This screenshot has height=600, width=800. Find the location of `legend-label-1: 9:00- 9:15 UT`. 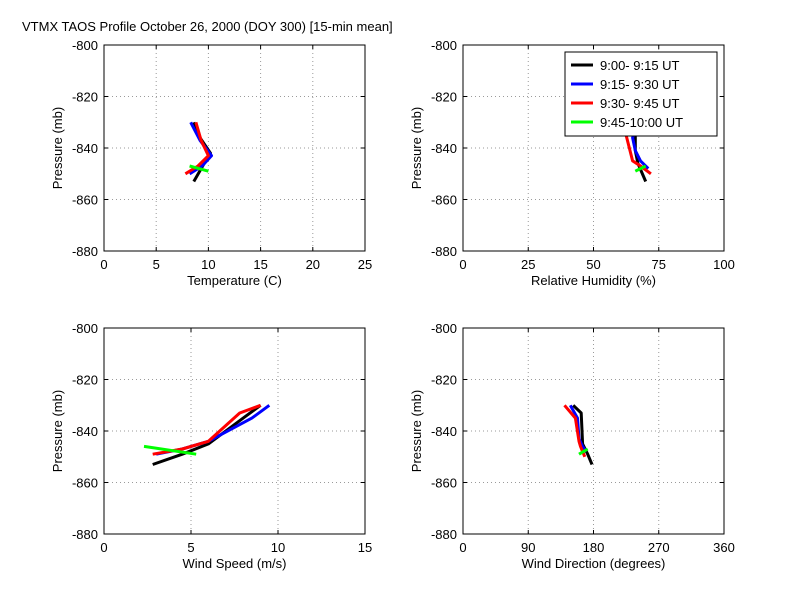

legend-label-1: 9:00- 9:15 UT is located at coordinates (640, 65).